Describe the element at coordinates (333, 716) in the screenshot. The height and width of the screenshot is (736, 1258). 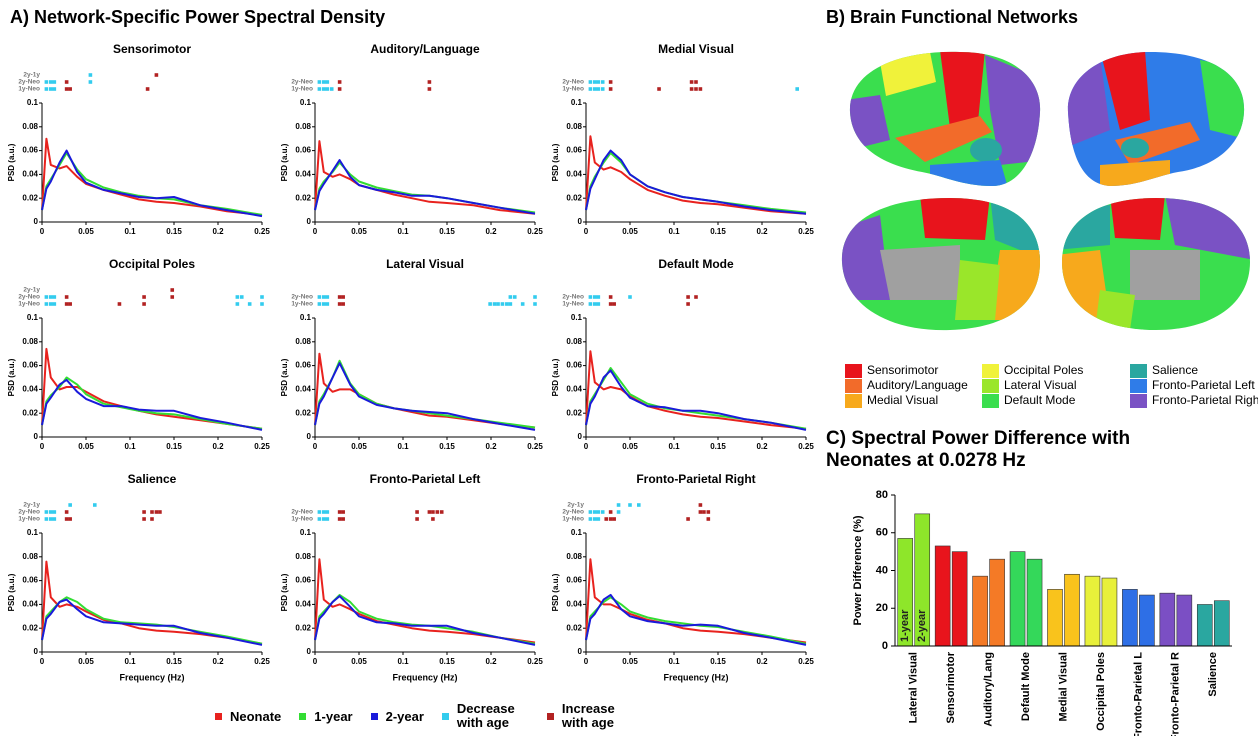
I see `legend-label: 1-year` at that location.